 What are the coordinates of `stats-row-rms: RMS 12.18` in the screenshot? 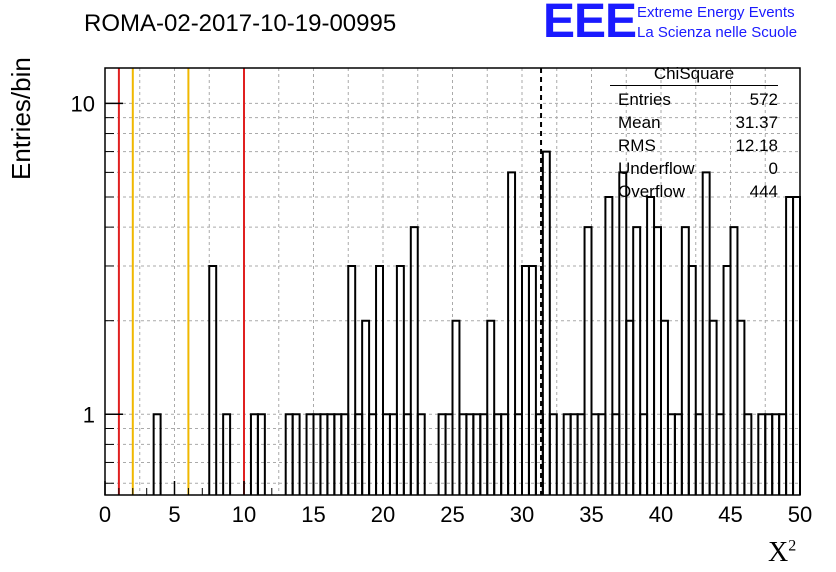 It's located at (694, 145).